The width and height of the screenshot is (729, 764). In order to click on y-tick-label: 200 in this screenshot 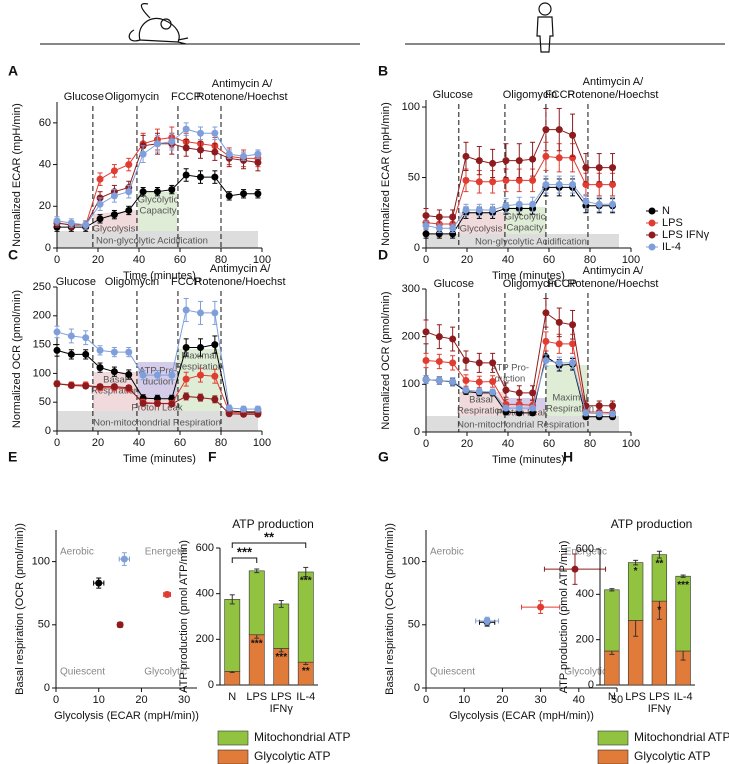, I will do `click(42, 316)`.